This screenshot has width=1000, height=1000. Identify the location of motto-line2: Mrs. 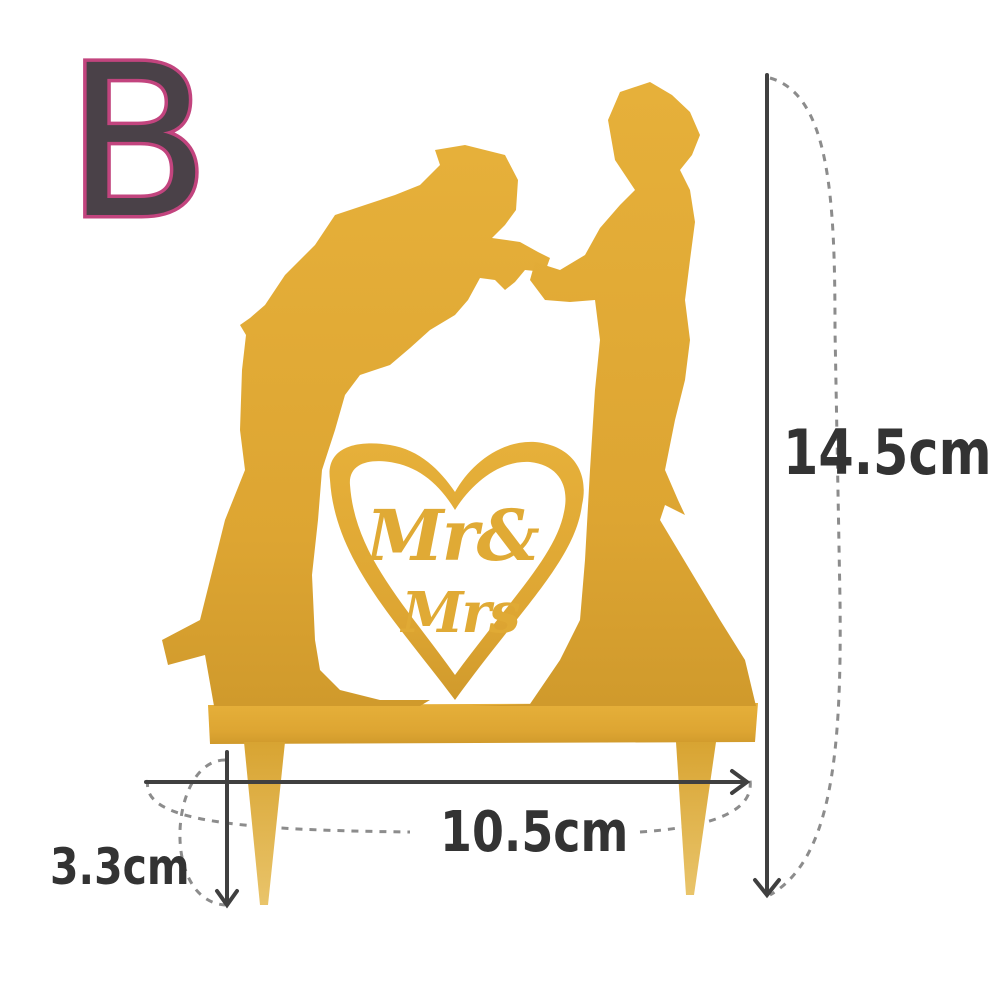
(459, 613).